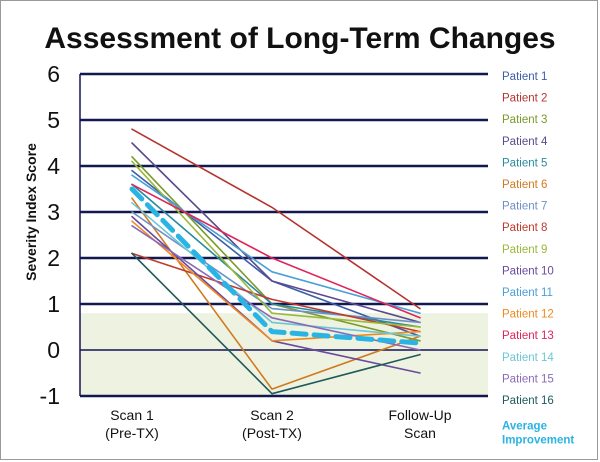  I want to click on shaded-region, so click(284, 354).